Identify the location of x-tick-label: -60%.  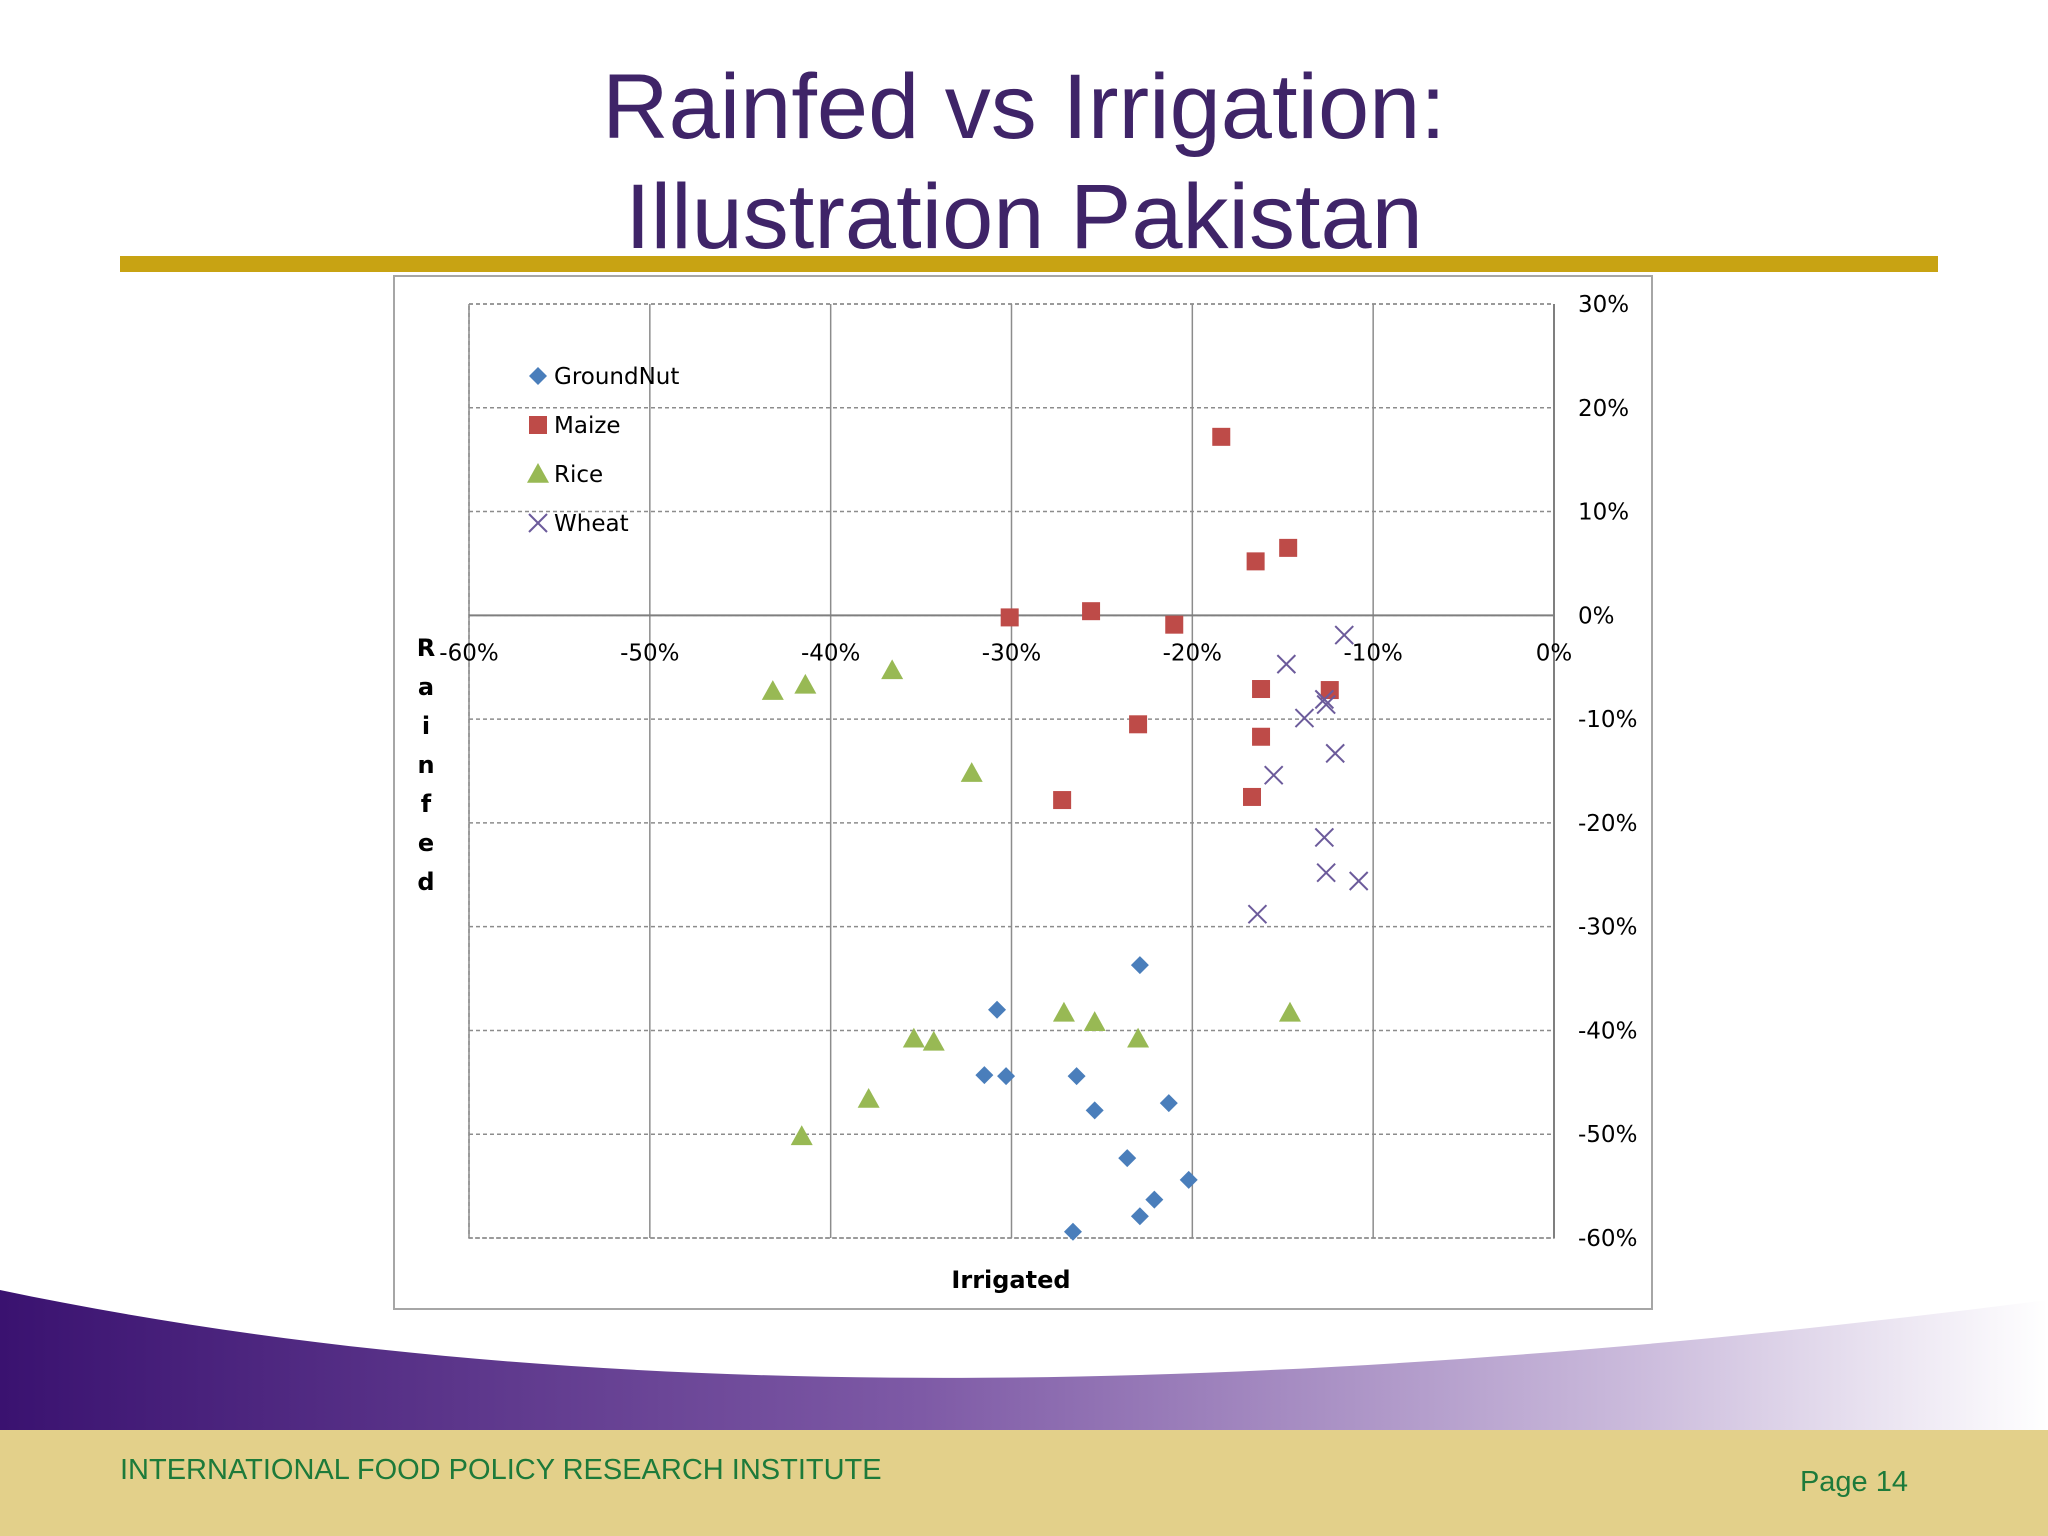
(468, 653).